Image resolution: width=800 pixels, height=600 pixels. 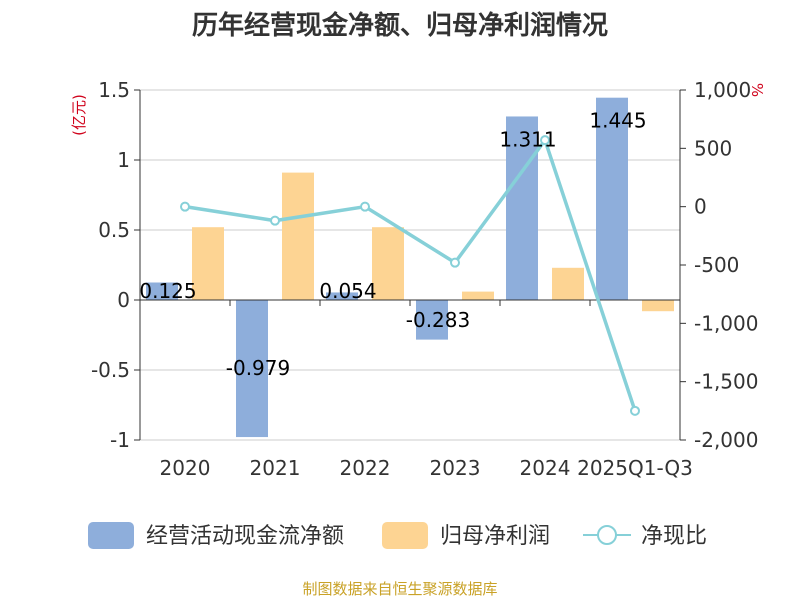 What do you see at coordinates (365, 468) in the screenshot?
I see `category-label: 2022` at bounding box center [365, 468].